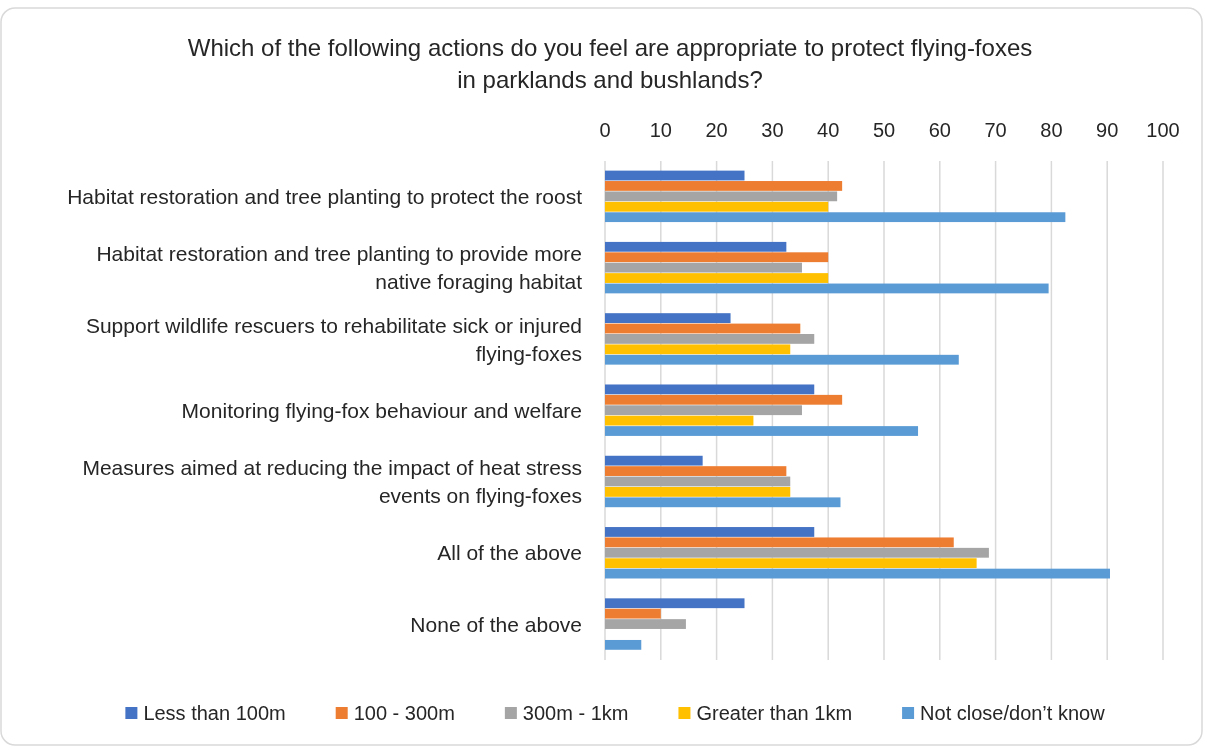 The height and width of the screenshot is (747, 1205). Describe the element at coordinates (1051, 130) in the screenshot. I see `x-tick-label: 80` at that location.